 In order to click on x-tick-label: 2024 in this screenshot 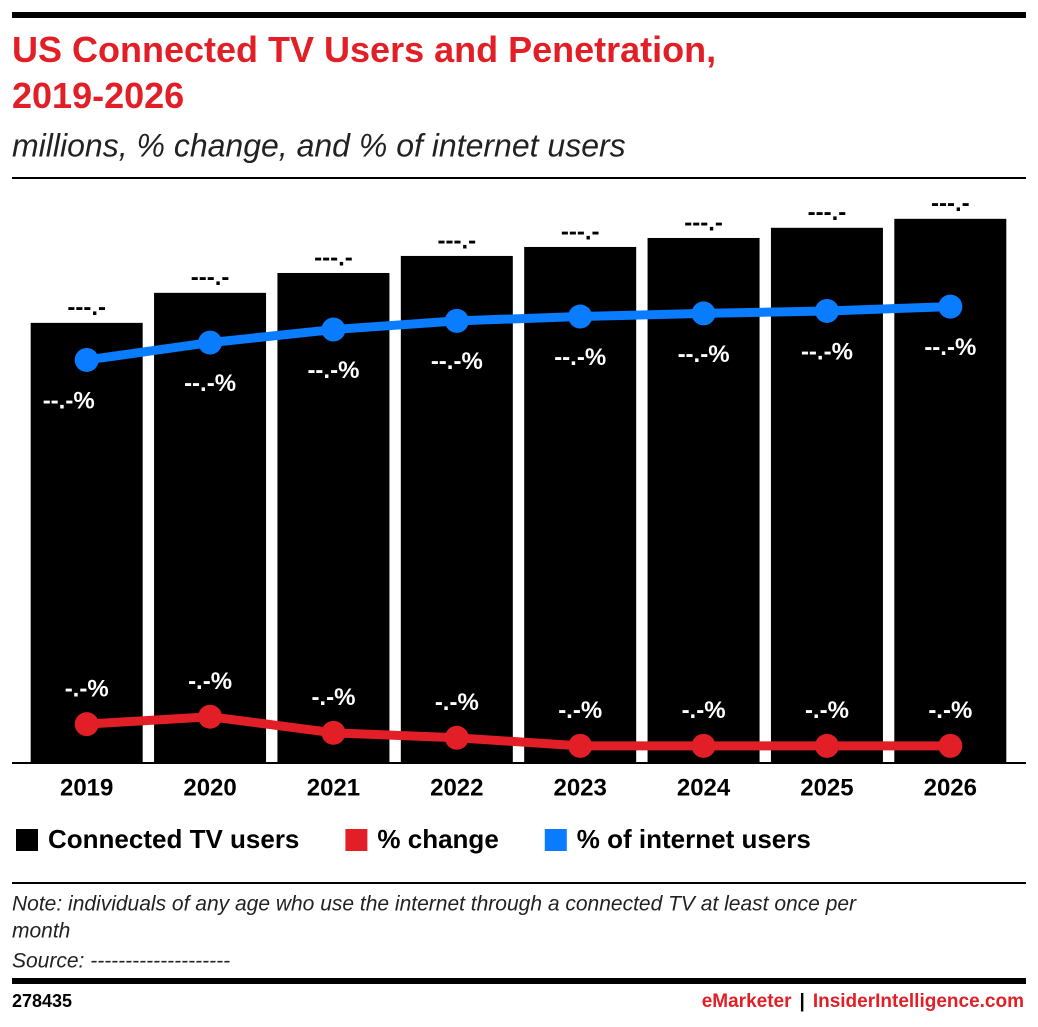, I will do `click(704, 787)`.